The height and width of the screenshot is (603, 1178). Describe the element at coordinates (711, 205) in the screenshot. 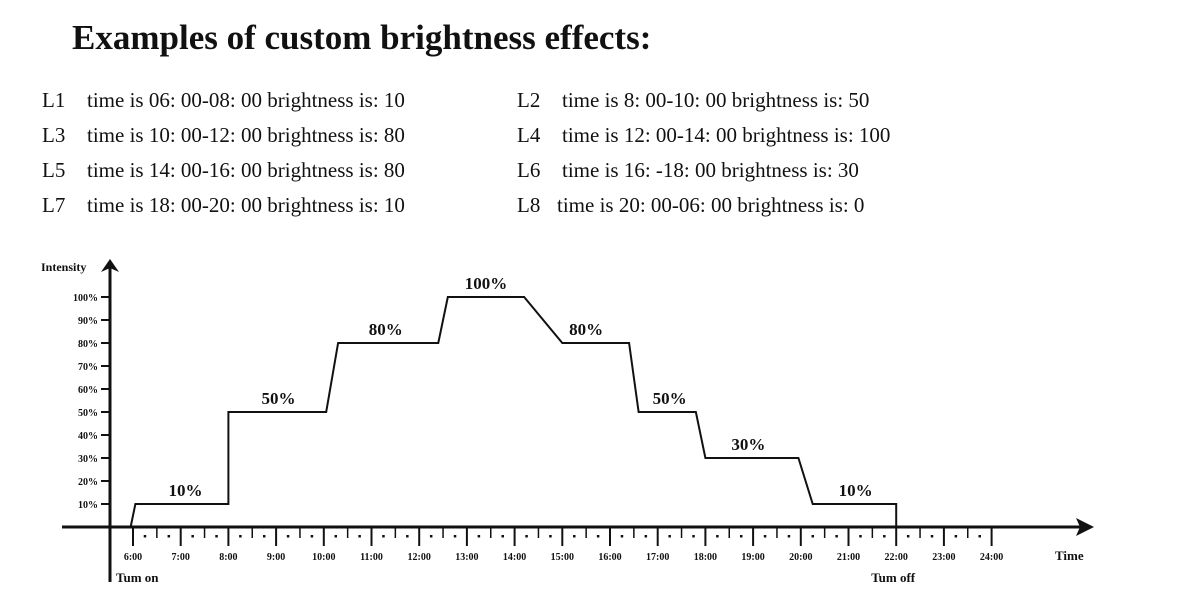

I see `row-text: time is 20: 00-06: 00 brightness is: 0` at that location.